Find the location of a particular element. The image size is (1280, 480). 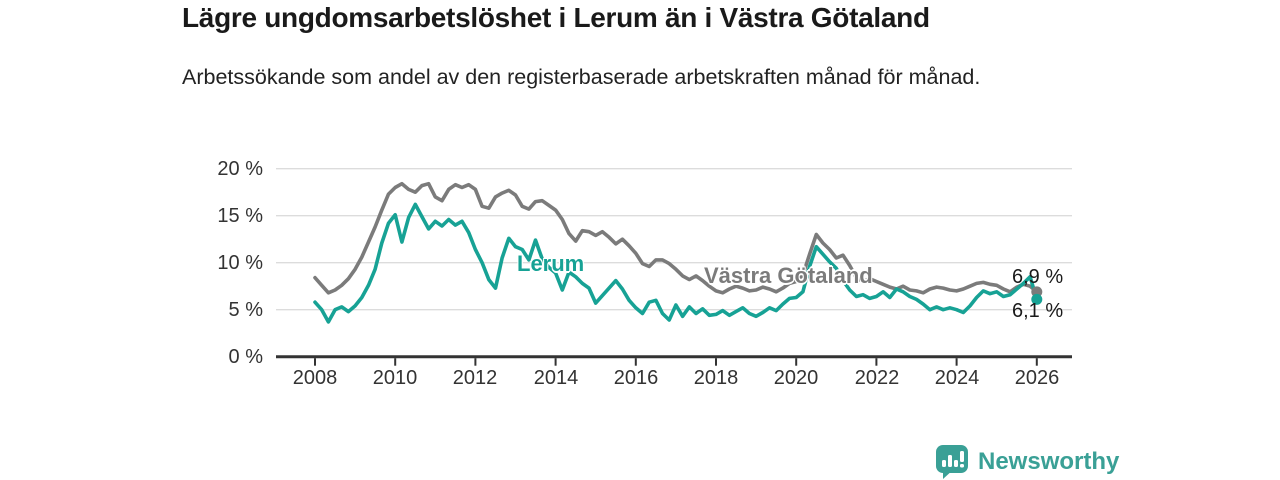

bar-chart-speech-bubble-icon is located at coordinates (952, 462).